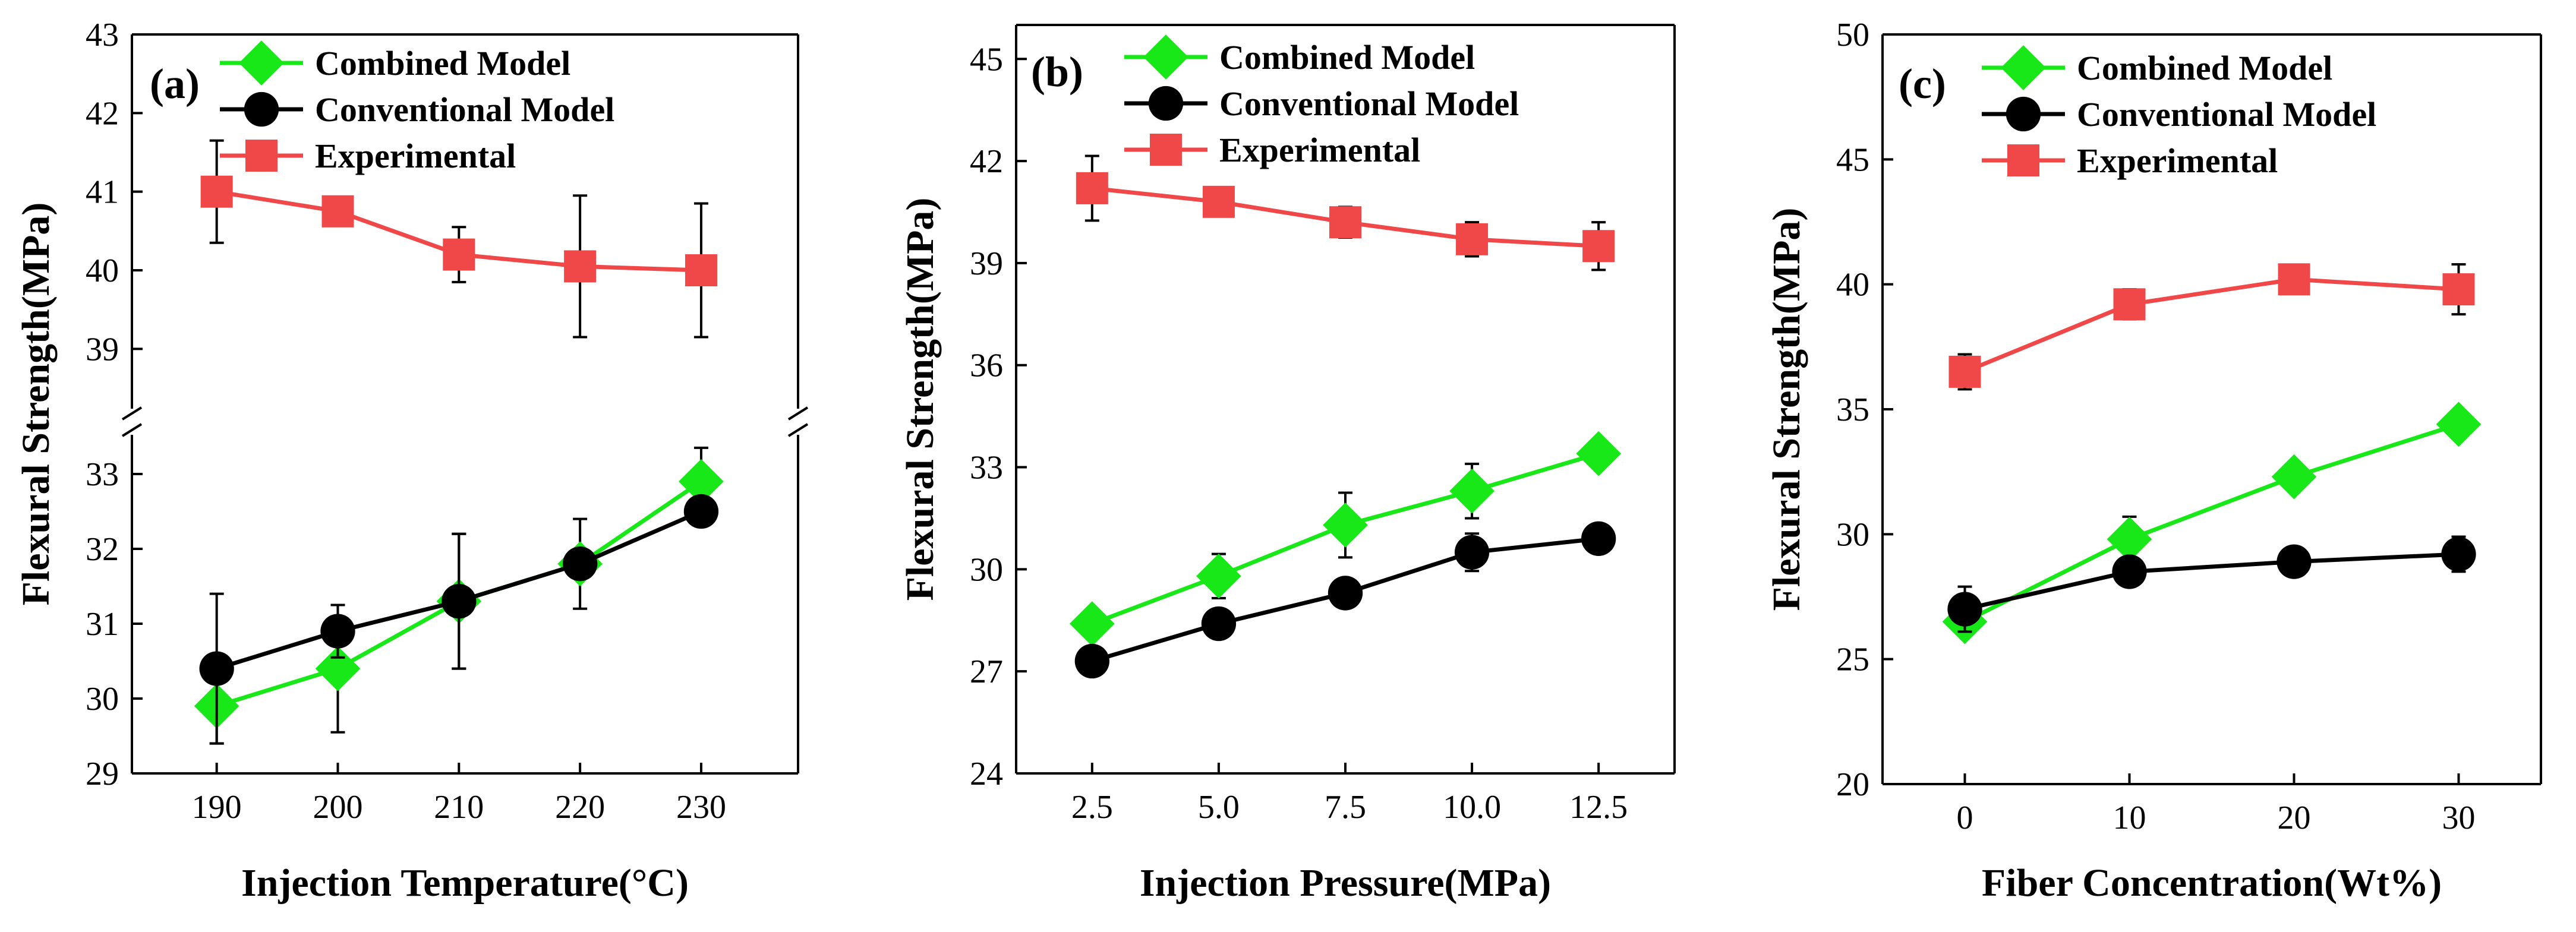 This screenshot has height=932, width=2576. What do you see at coordinates (986, 774) in the screenshot?
I see `y-tick-label: 24` at bounding box center [986, 774].